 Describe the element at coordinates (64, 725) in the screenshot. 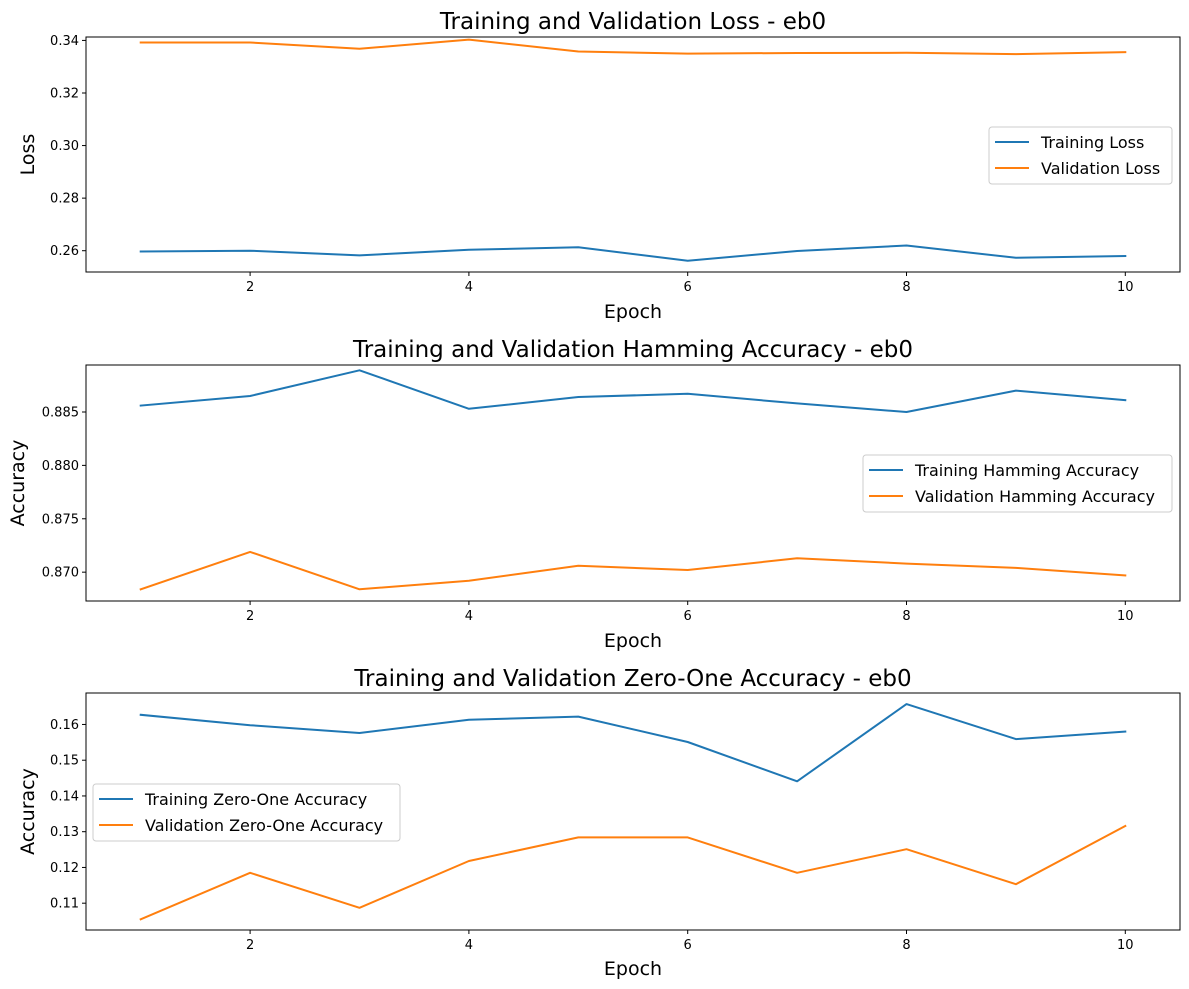

I see `y-tick-label: 0.16` at that location.